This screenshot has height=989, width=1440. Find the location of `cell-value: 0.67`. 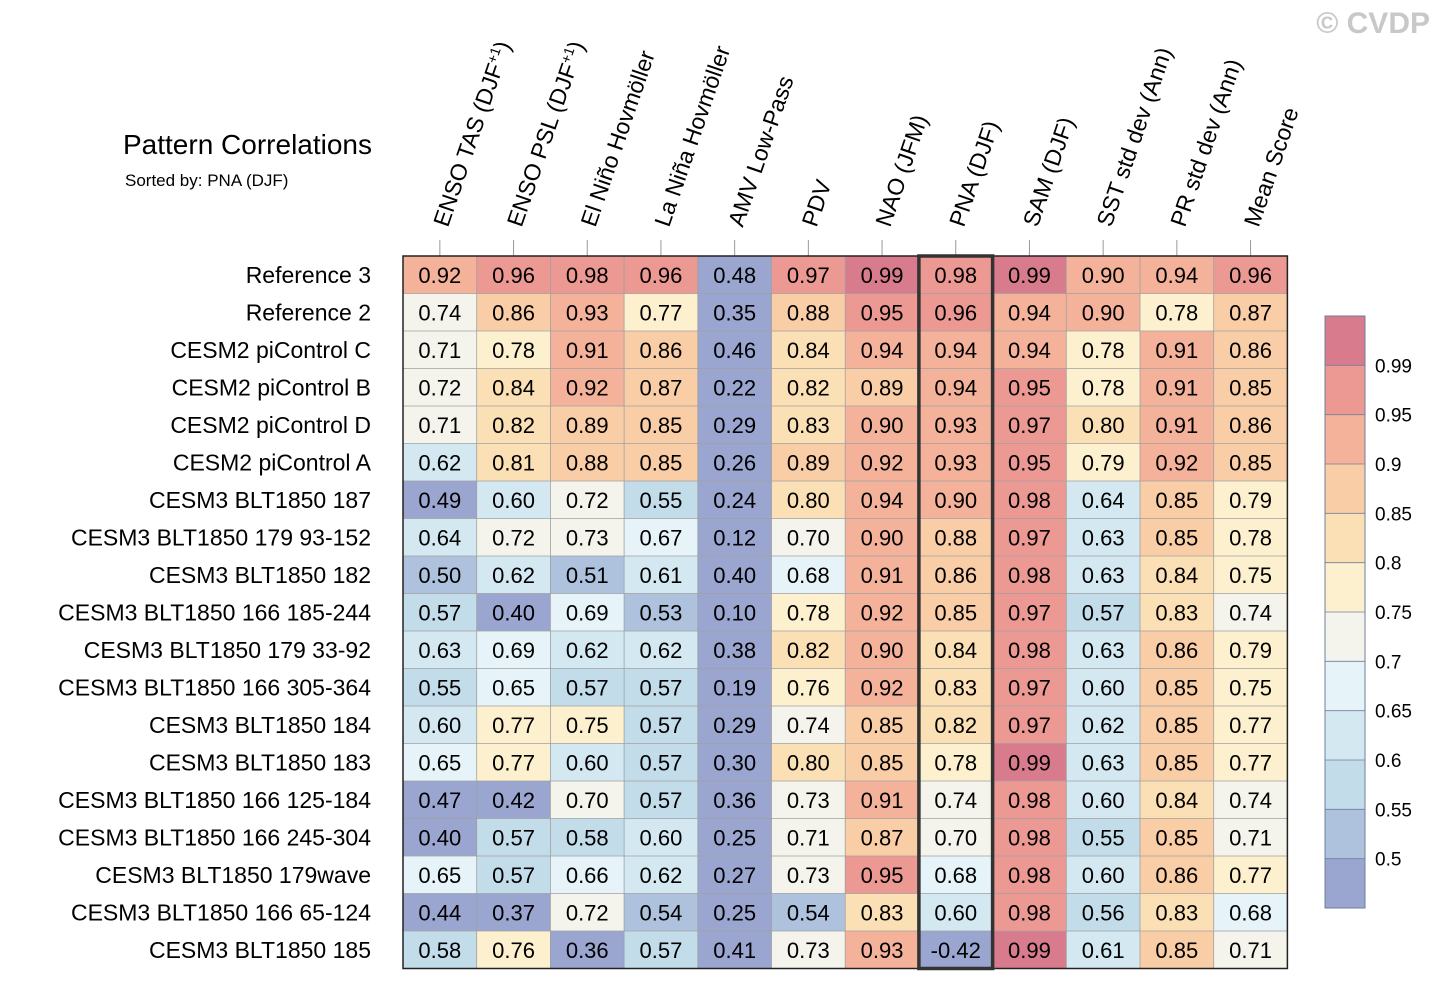

cell-value: 0.67 is located at coordinates (661, 537).